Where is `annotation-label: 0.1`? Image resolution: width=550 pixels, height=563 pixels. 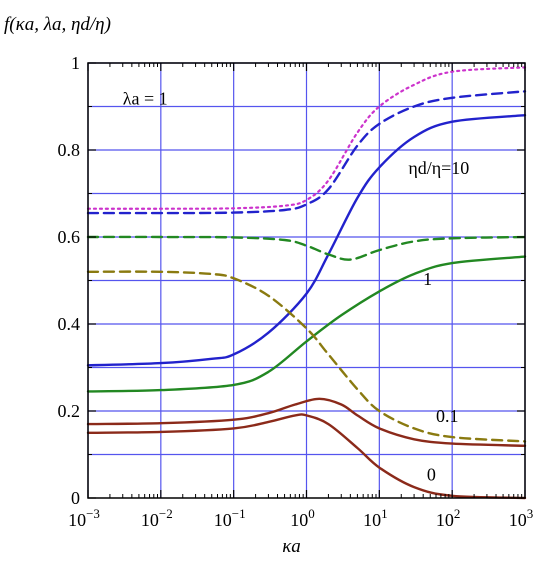
annotation-label: 0.1 is located at coordinates (447, 416).